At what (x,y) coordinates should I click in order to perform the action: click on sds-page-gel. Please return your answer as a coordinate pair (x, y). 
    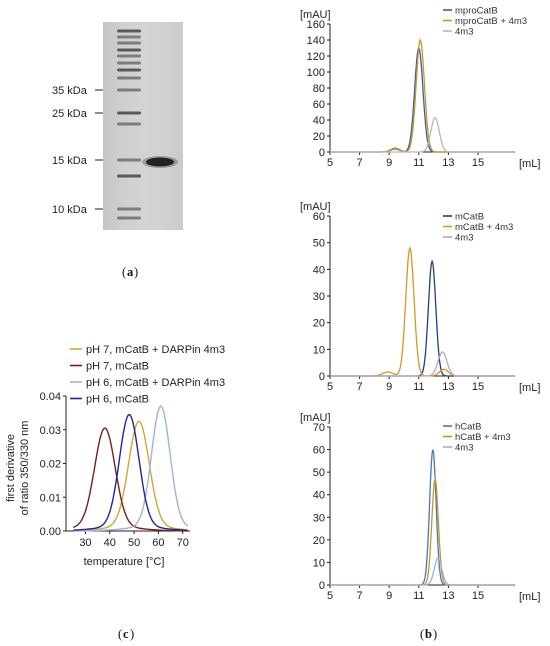
    Looking at the image, I should click on (143, 126).